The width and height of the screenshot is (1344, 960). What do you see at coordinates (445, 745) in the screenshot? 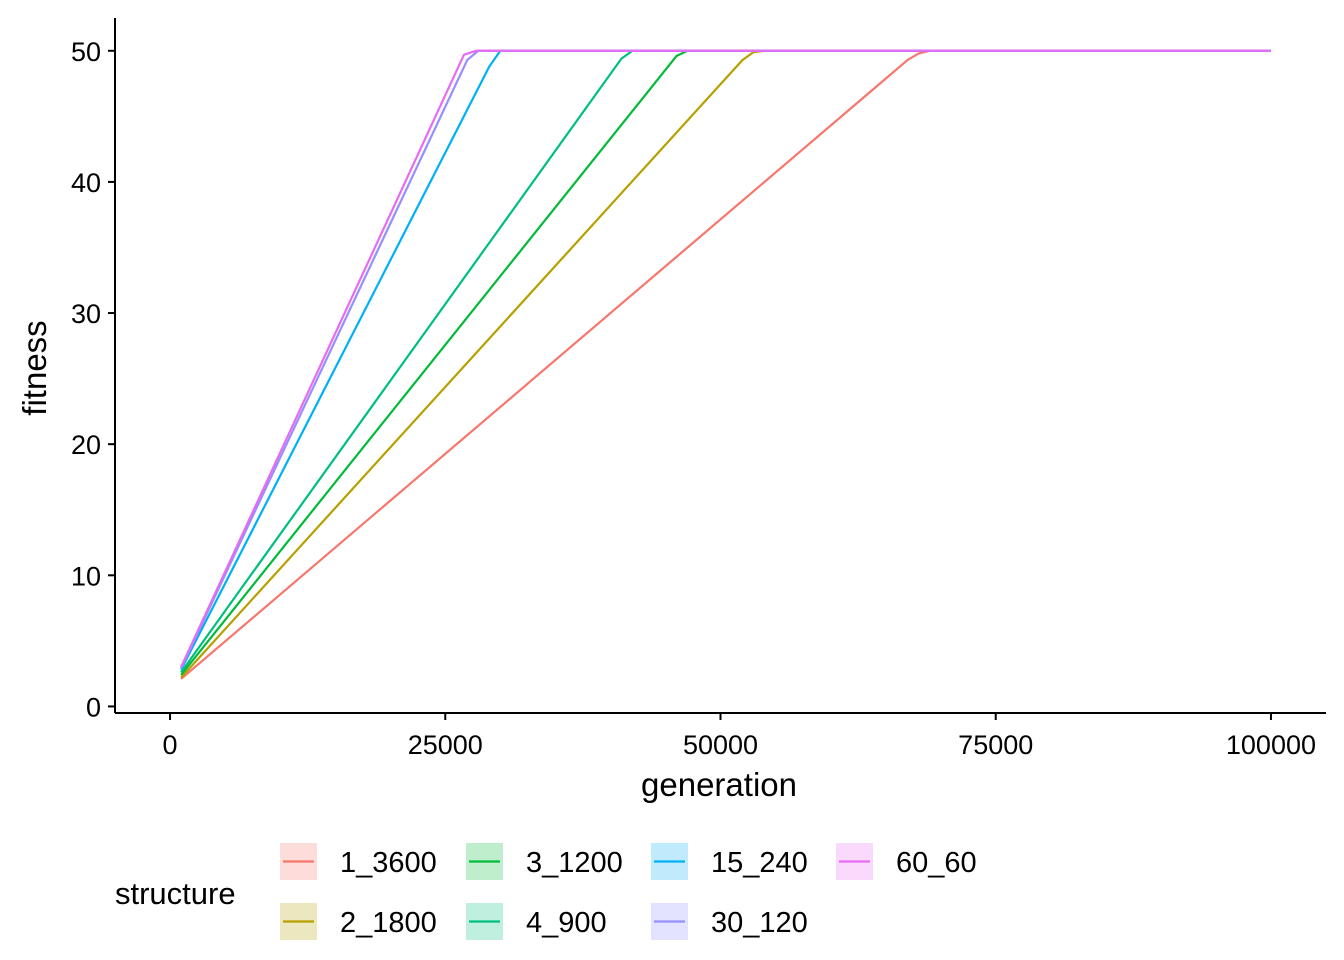
I see `x-tick-label: 25000` at bounding box center [445, 745].